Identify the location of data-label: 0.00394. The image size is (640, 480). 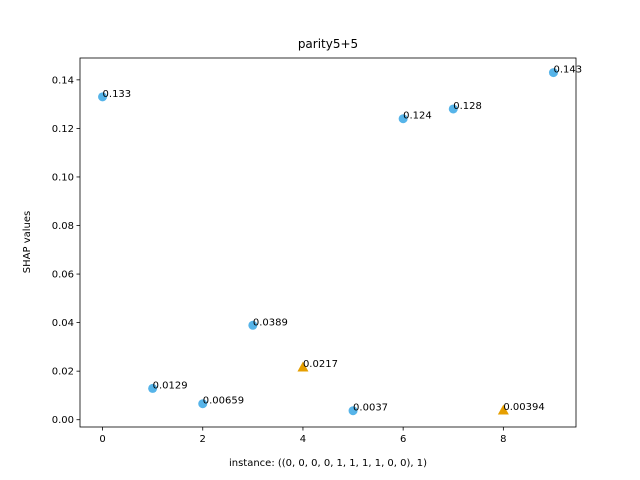
(523, 407).